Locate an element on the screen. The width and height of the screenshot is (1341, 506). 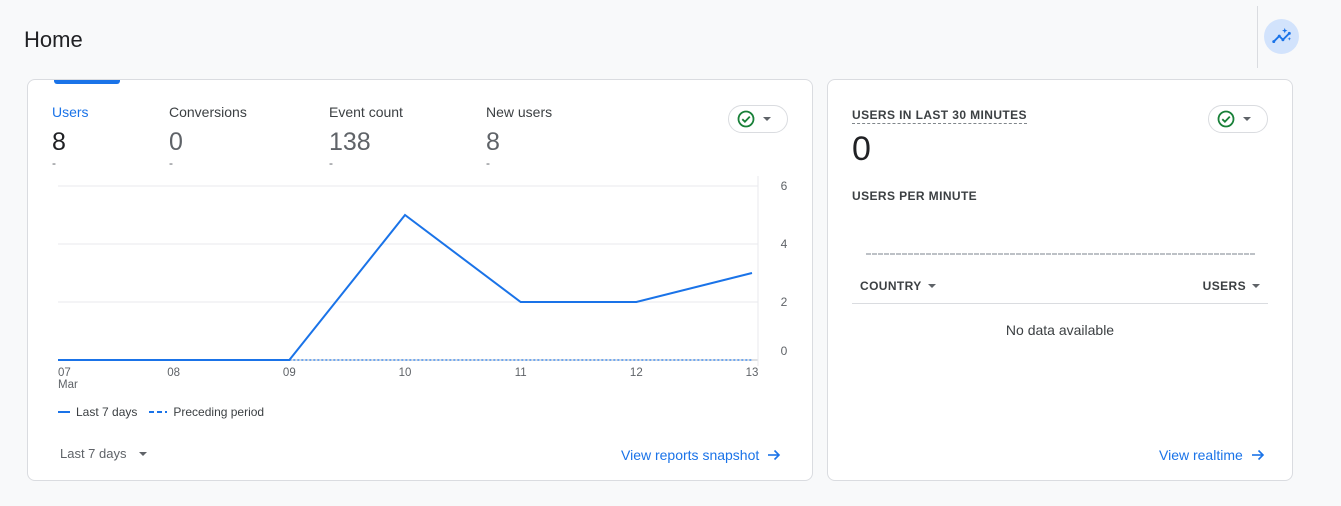
legend-swatch-dashed is located at coordinates (158, 412).